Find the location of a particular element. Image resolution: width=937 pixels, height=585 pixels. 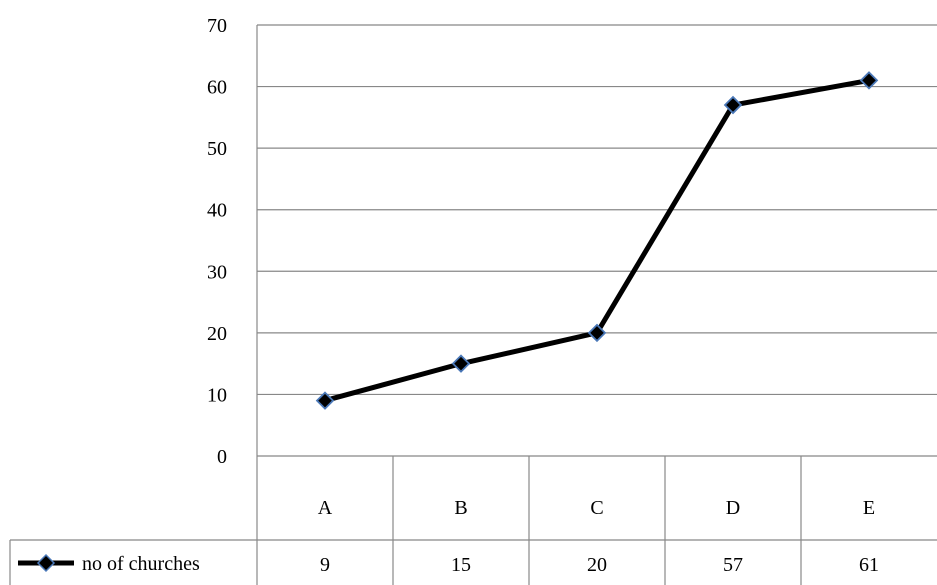

table-value-cell: 9 is located at coordinates (325, 565).